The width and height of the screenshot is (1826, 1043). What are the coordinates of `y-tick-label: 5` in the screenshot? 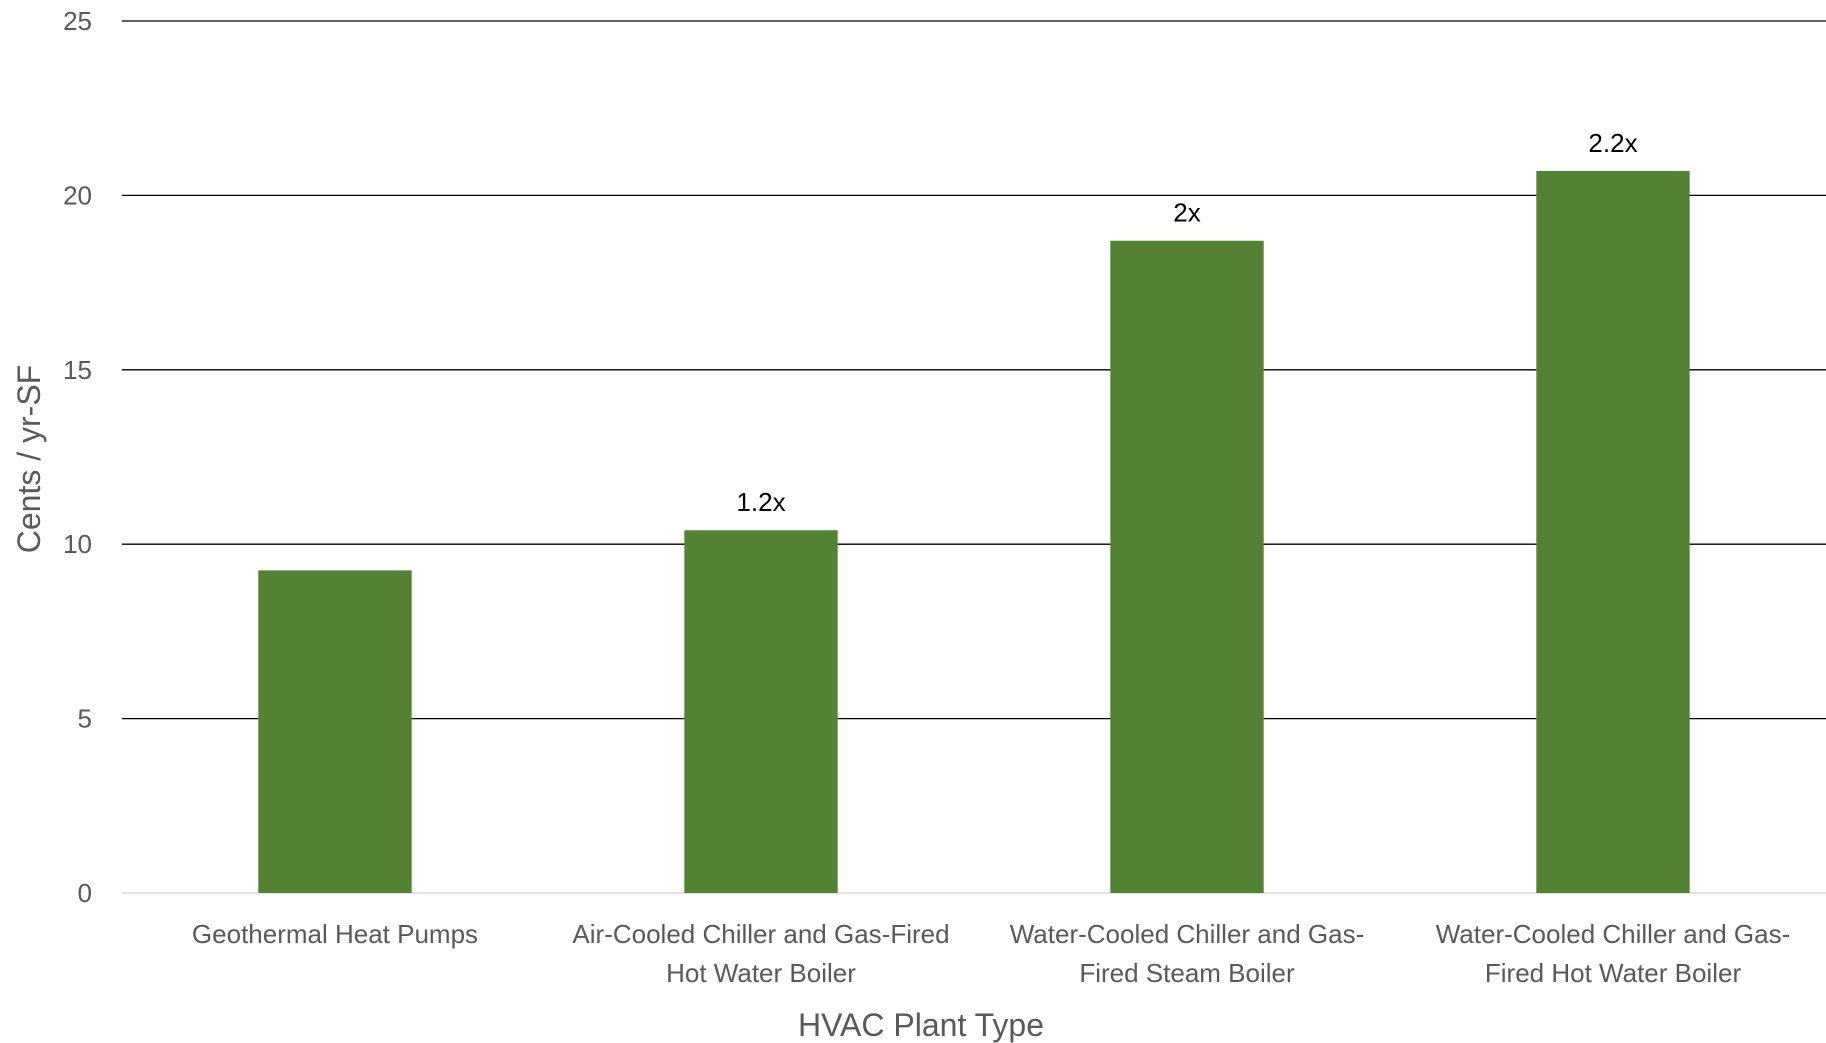 It's located at (85, 719).